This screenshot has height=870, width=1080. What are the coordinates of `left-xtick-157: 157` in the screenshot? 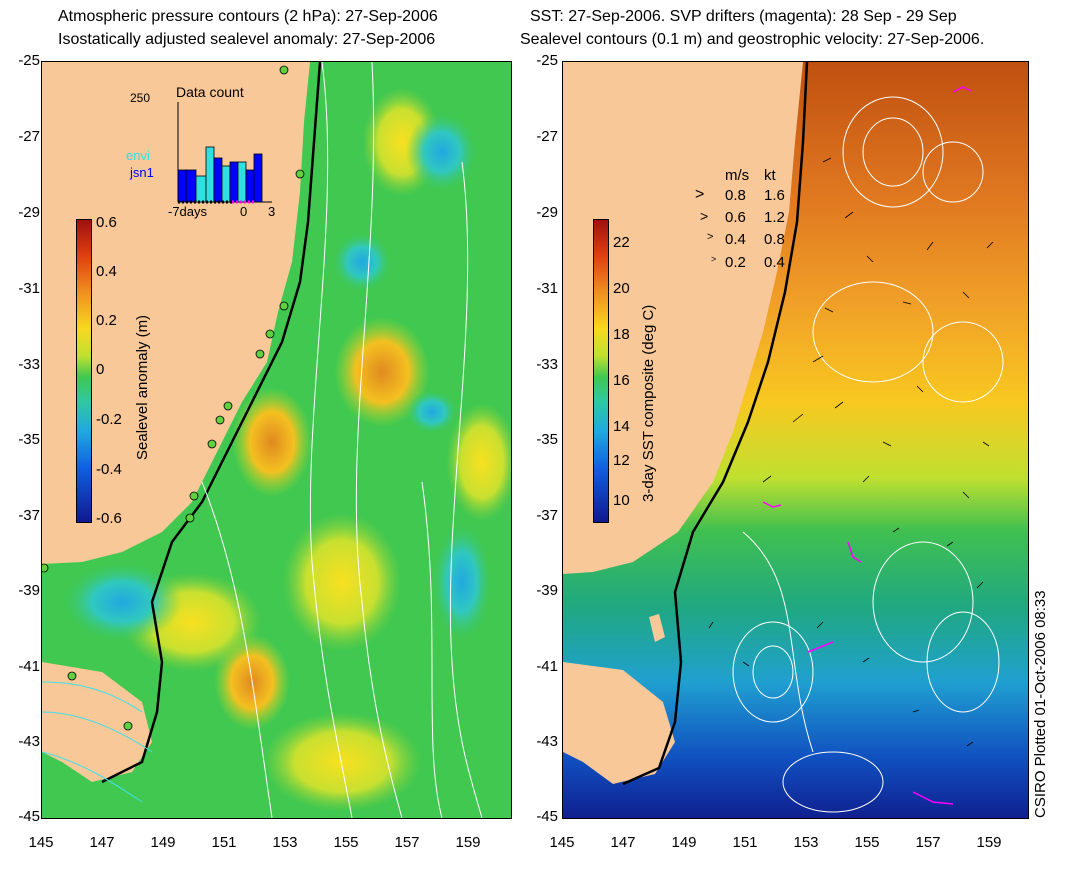 It's located at (407, 842).